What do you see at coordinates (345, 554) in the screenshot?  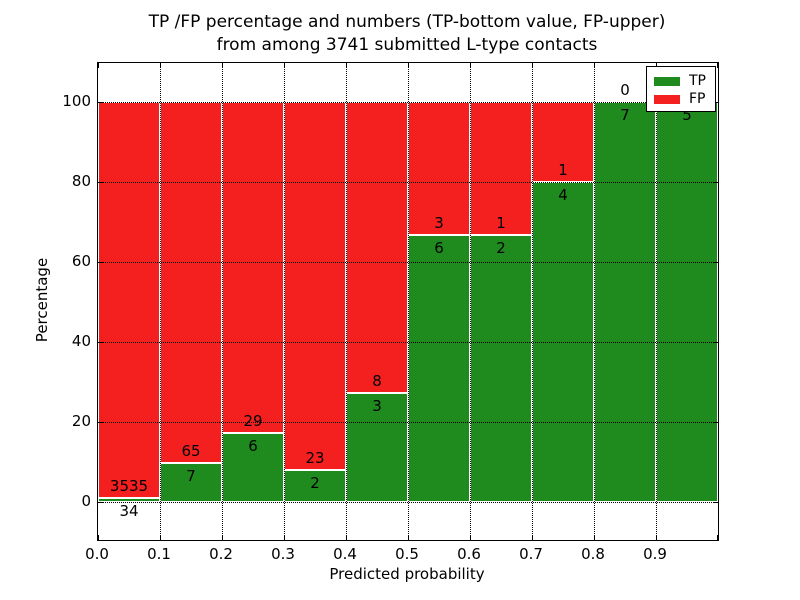 I see `x-tick-label: 0.4` at bounding box center [345, 554].